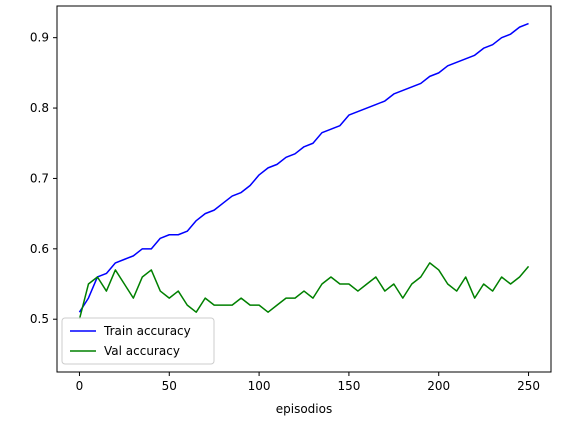 This screenshot has height=424, width=584. Describe the element at coordinates (304, 291) in the screenshot. I see `series-line-val` at that location.